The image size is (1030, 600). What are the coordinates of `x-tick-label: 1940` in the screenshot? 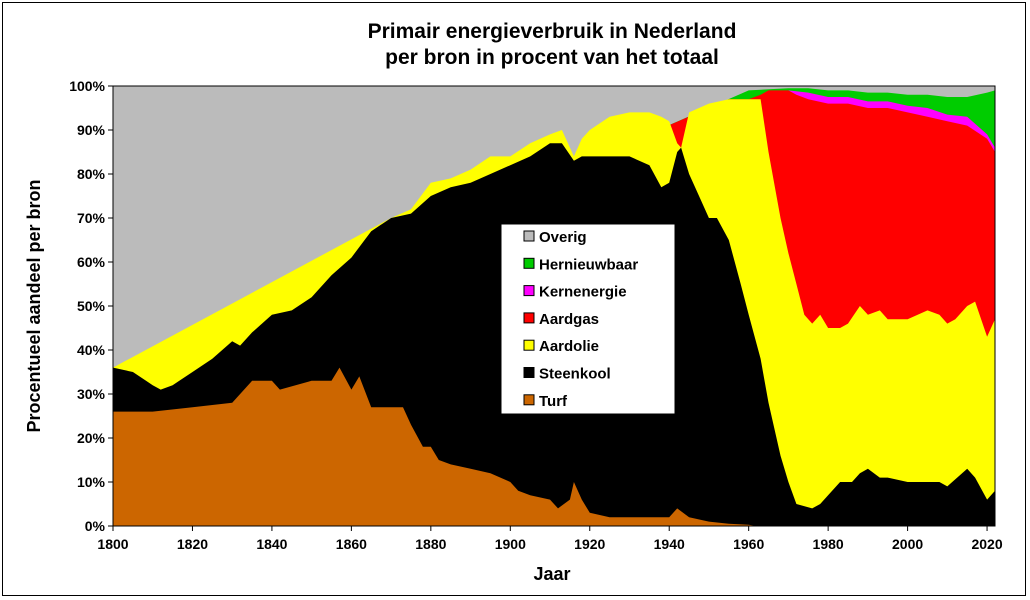 It's located at (669, 544).